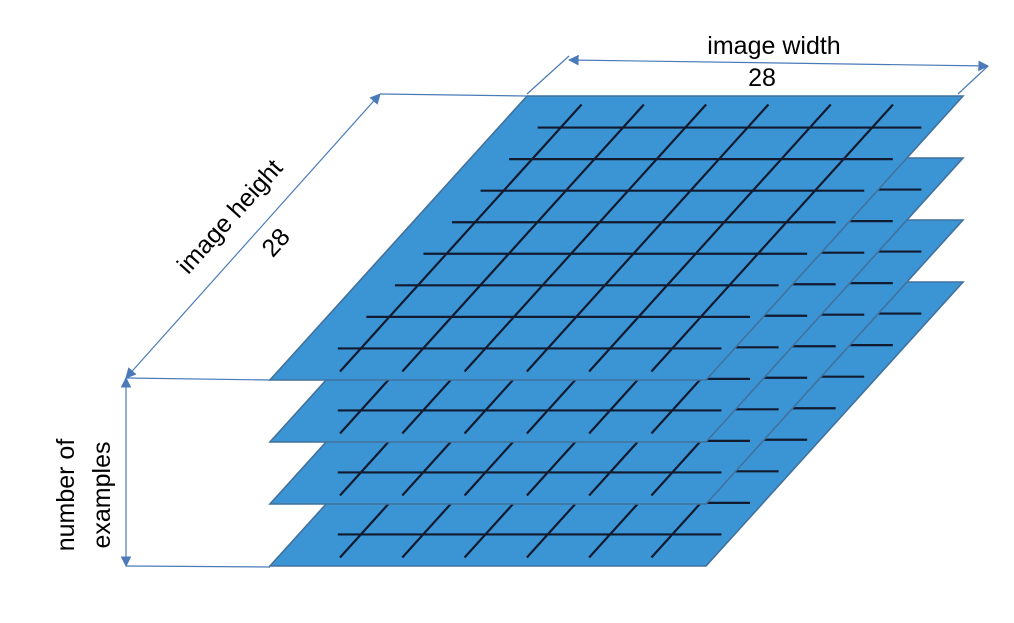 This screenshot has width=1014, height=623. Describe the element at coordinates (102, 495) in the screenshot. I see `number-of-examples-label-line2: examples` at that location.